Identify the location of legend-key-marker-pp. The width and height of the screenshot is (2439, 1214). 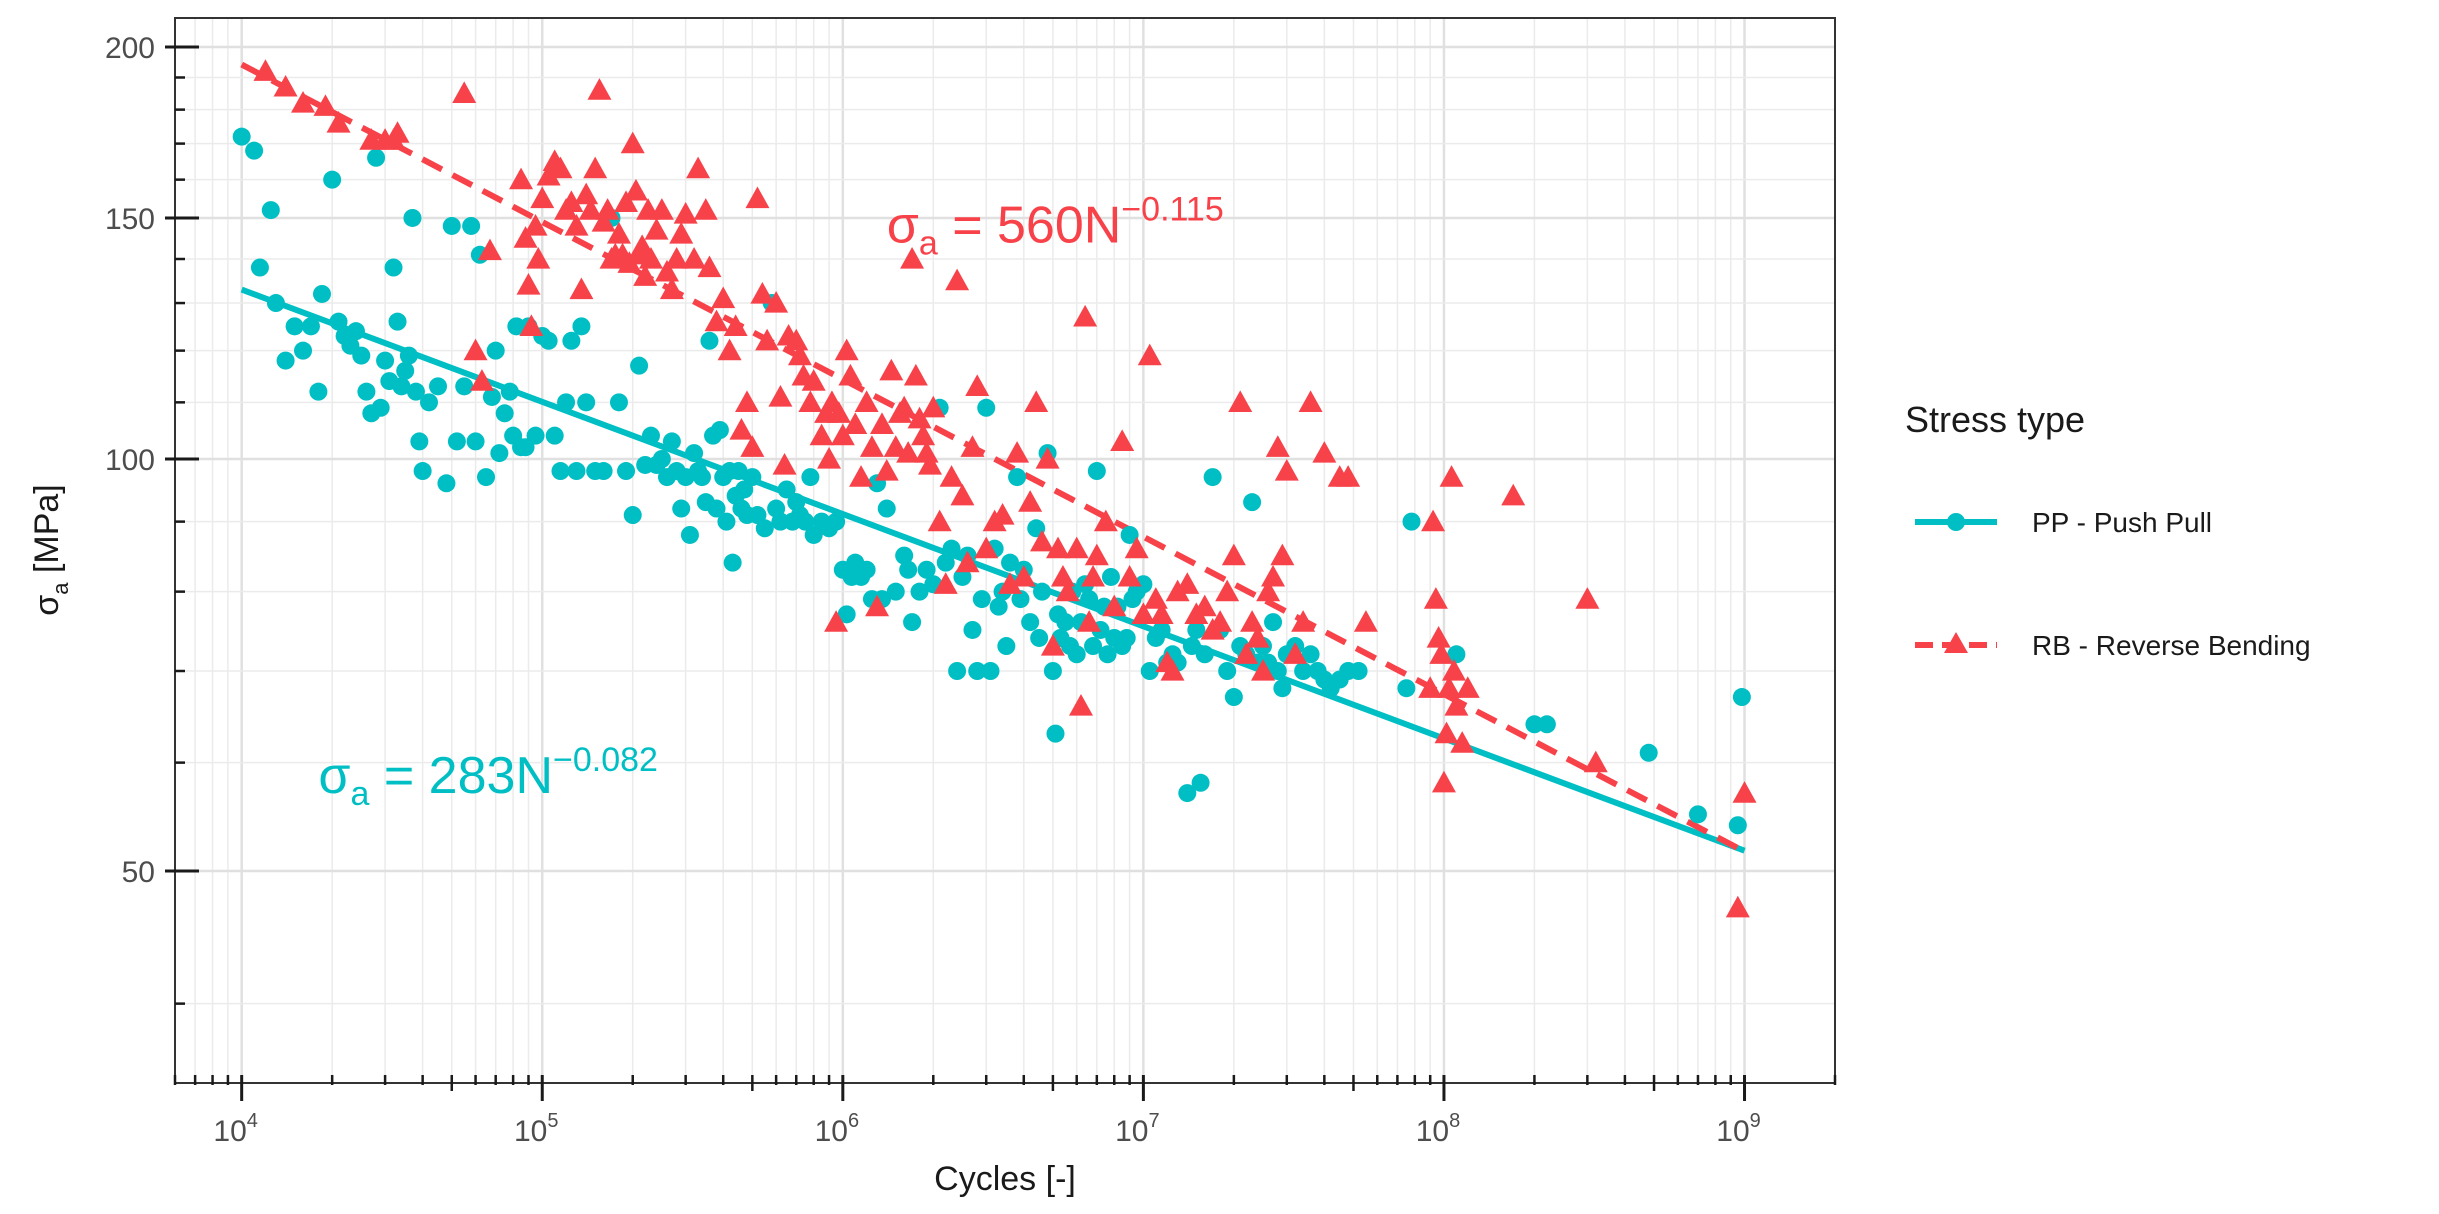
(1956, 522).